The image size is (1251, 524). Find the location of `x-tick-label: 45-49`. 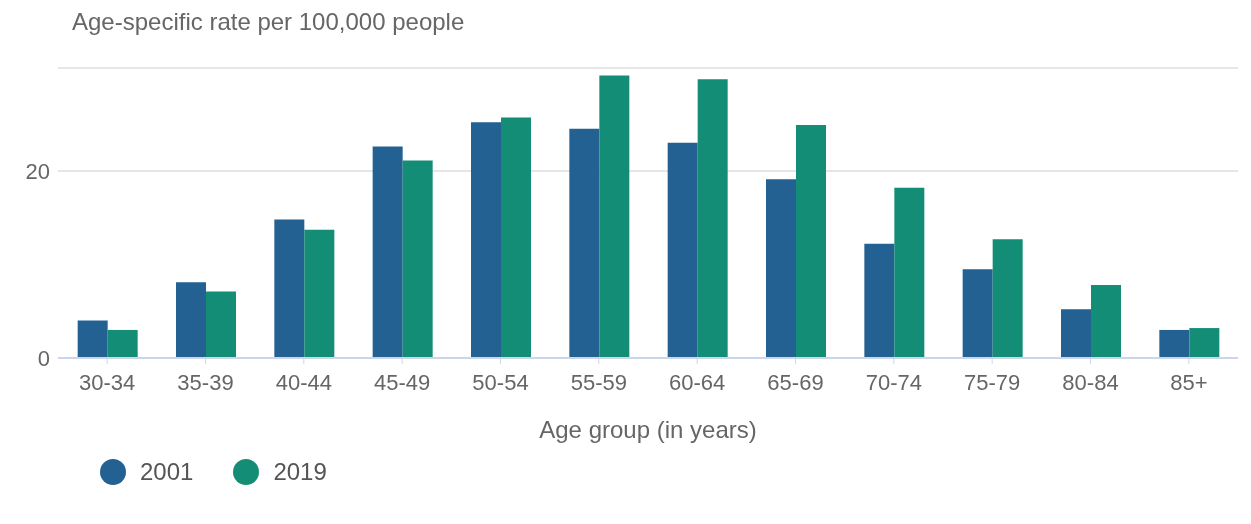

x-tick-label: 45-49 is located at coordinates (402, 382).